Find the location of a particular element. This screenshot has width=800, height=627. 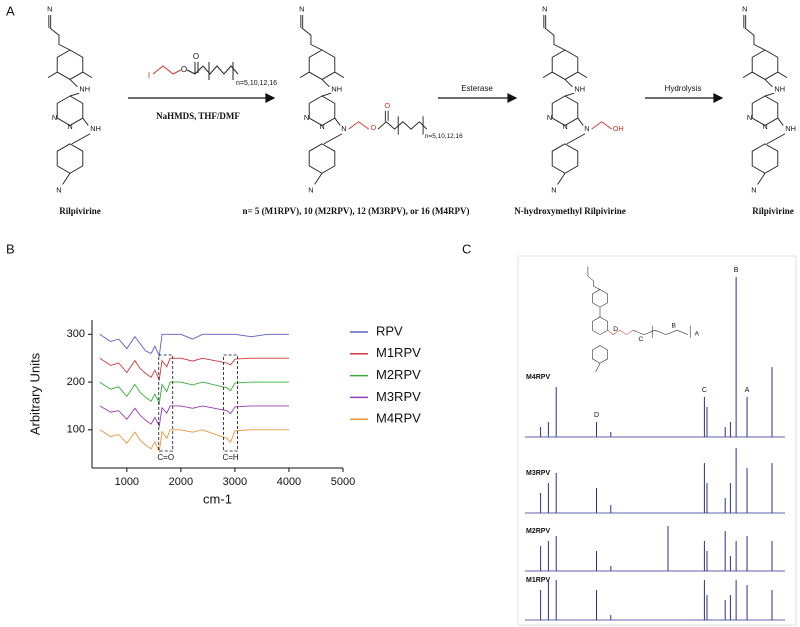

compound-label: Rilpivirine is located at coordinates (773, 211).